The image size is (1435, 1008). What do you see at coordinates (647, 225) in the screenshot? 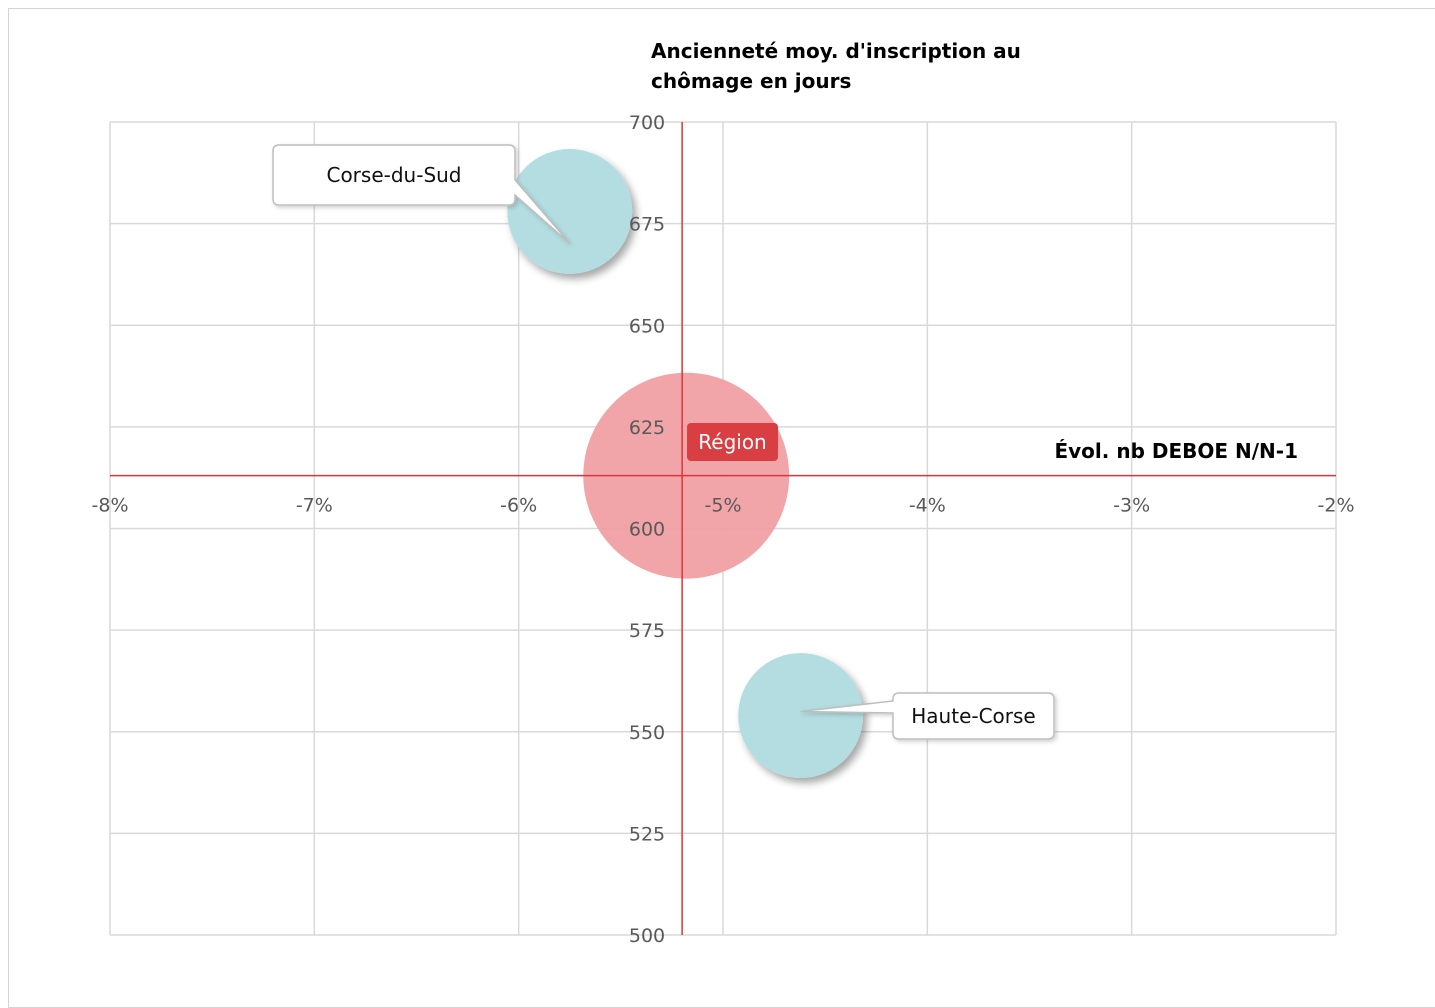
I see `y-tick-label-7: 675` at bounding box center [647, 225].